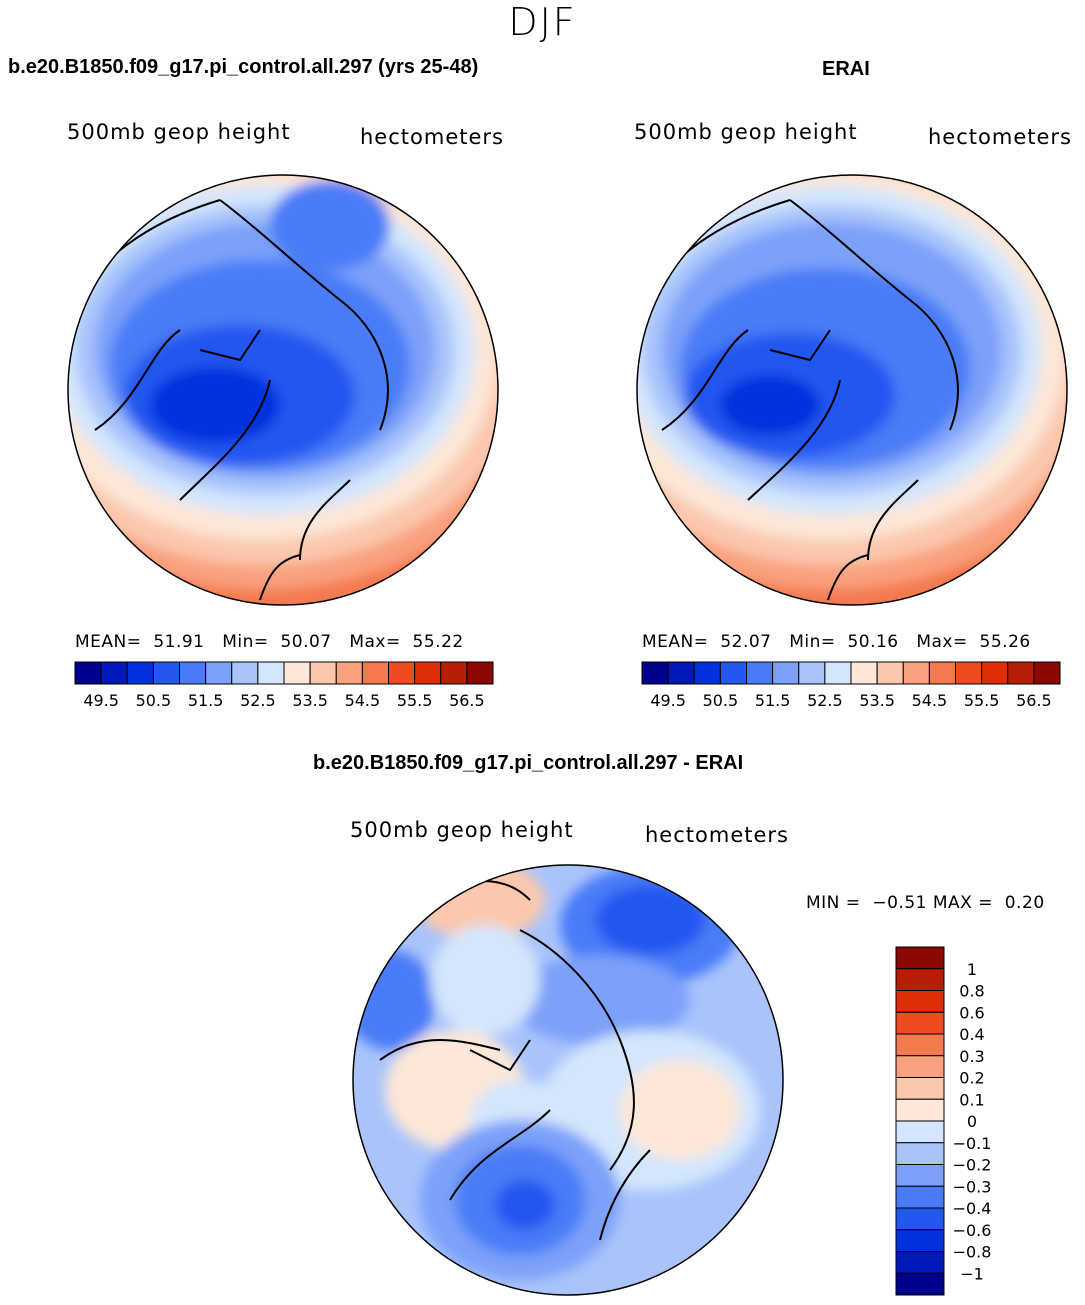 Image resolution: width=1085 pixels, height=1305 pixels. I want to click on model-colorbar-label: 50.5, so click(154, 700).